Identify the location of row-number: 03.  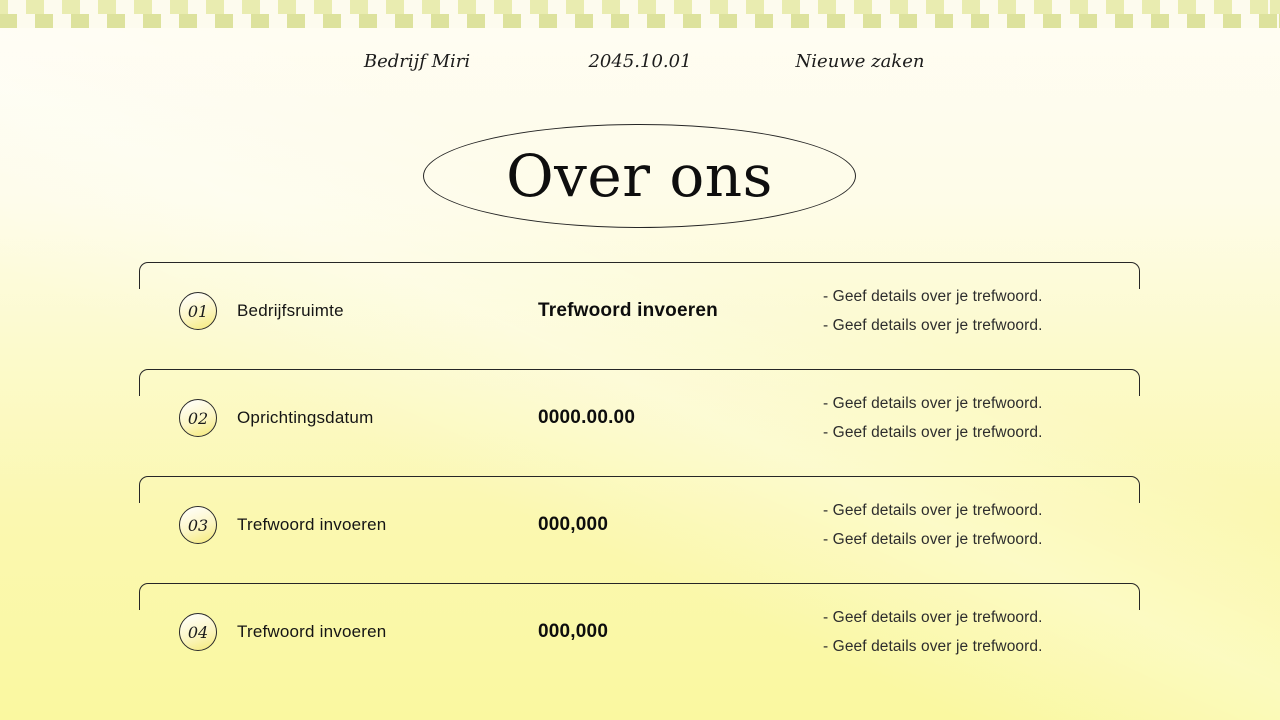
(198, 525).